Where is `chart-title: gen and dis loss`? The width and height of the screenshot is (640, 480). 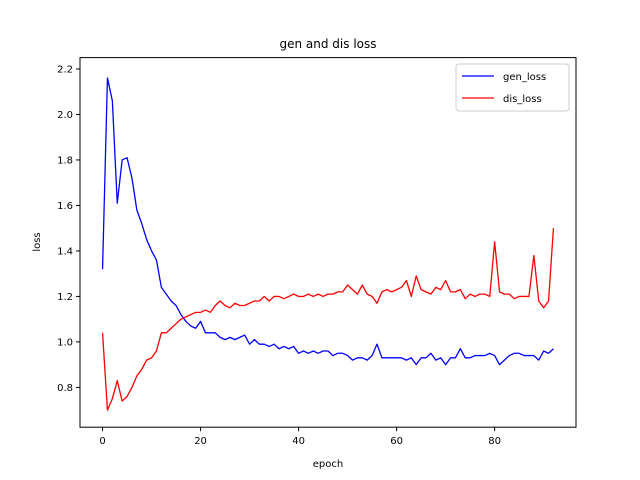
chart-title: gen and dis loss is located at coordinates (327, 44).